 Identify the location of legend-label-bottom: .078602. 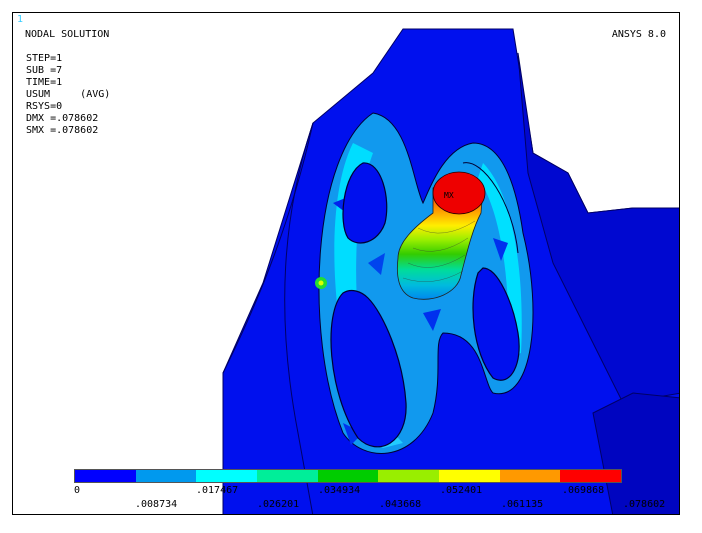
(644, 504).